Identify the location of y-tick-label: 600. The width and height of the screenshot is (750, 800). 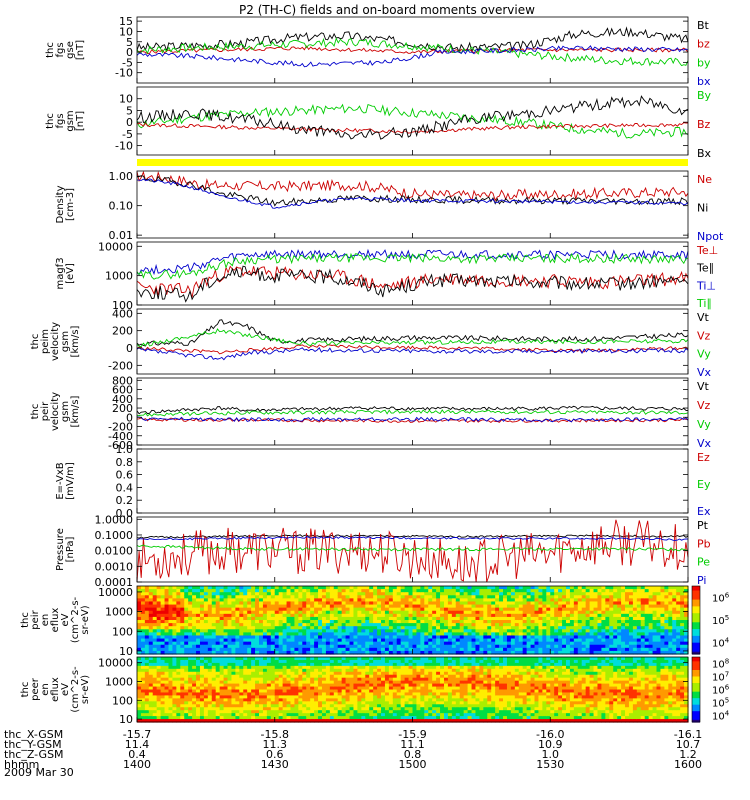
(122, 390).